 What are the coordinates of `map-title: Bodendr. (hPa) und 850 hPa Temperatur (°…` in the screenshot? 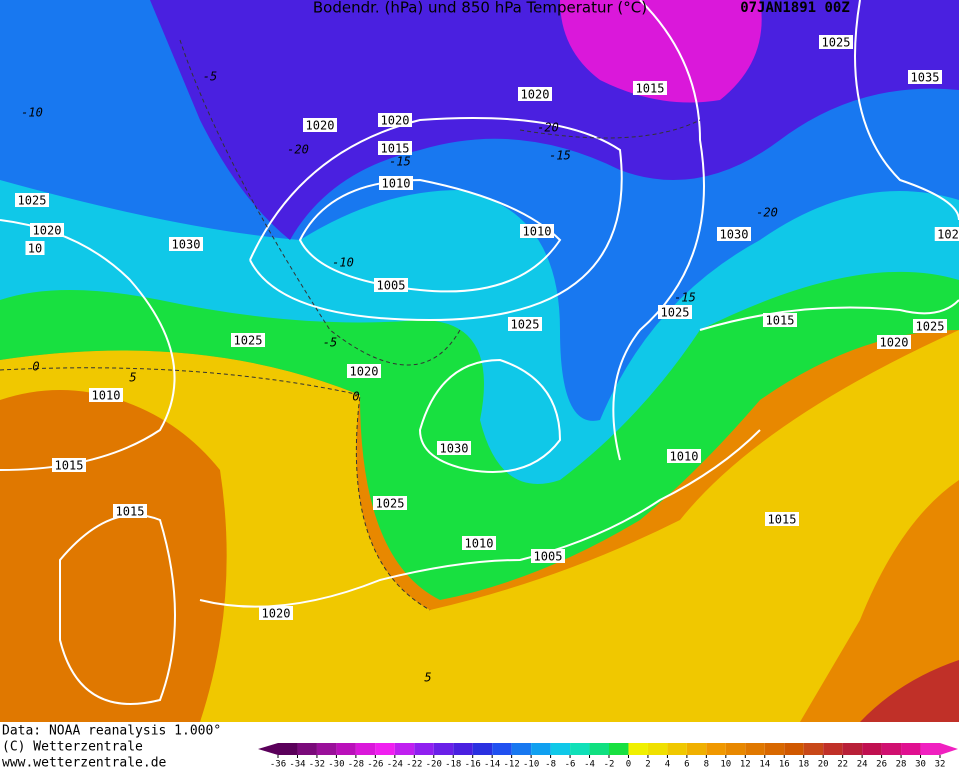 It's located at (480, 8).